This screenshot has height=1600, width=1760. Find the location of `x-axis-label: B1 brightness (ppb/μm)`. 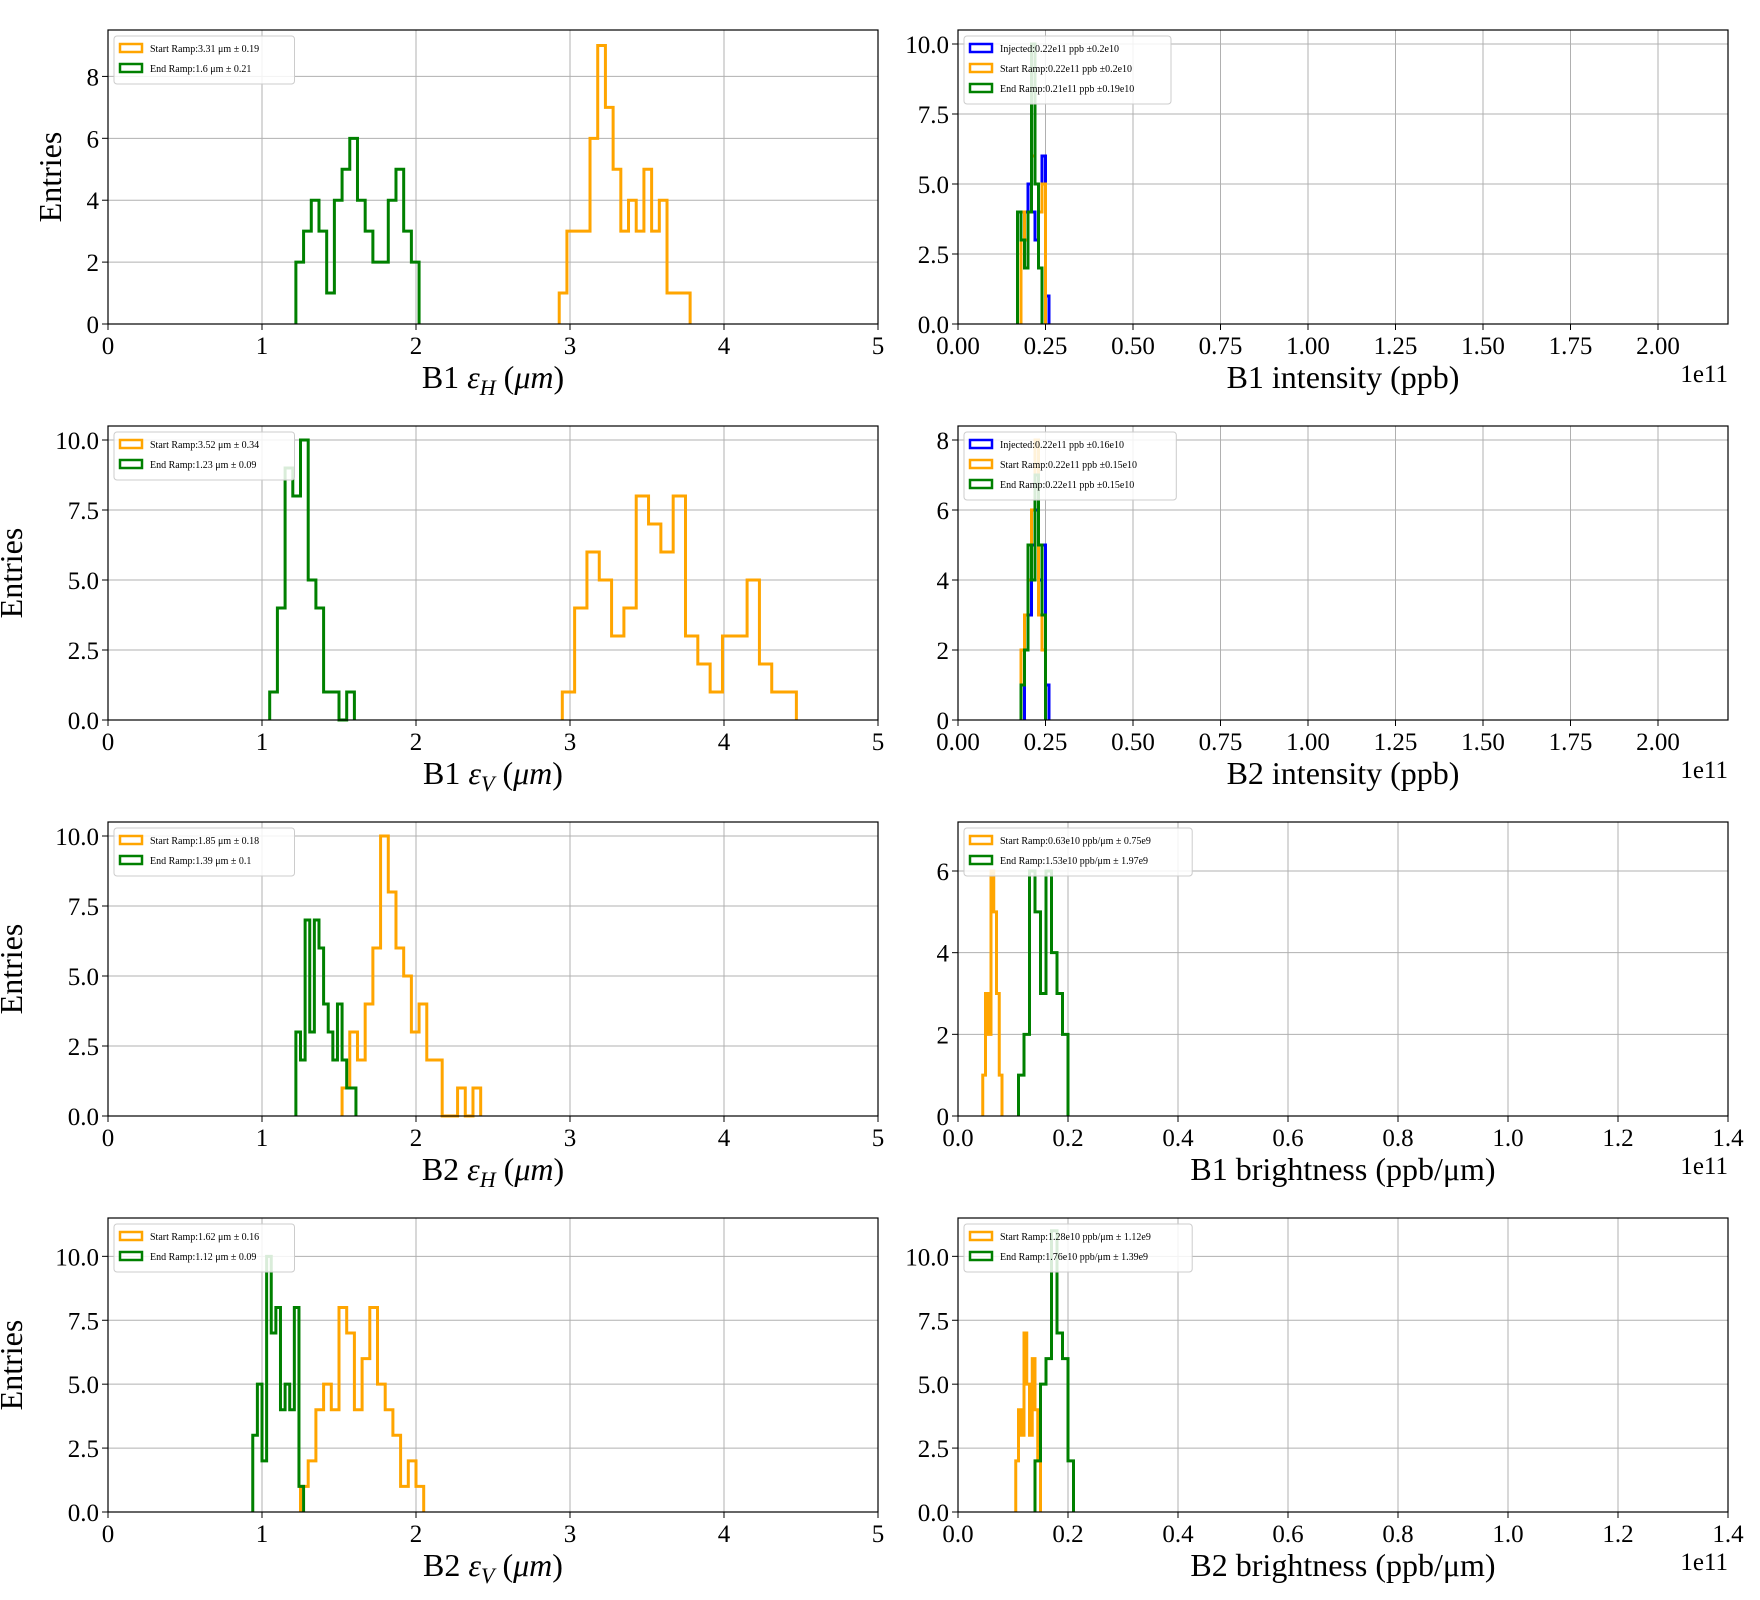

x-axis-label: B1 brightness (ppb/μm) is located at coordinates (1342, 1169).